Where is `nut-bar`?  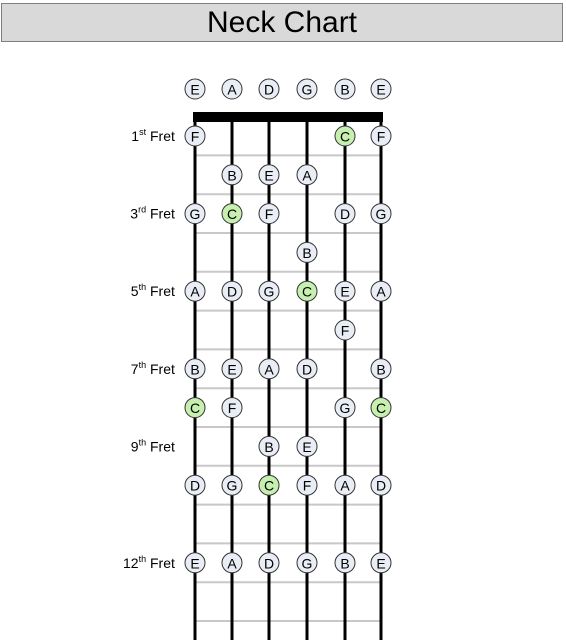
nut-bar is located at coordinates (288, 117).